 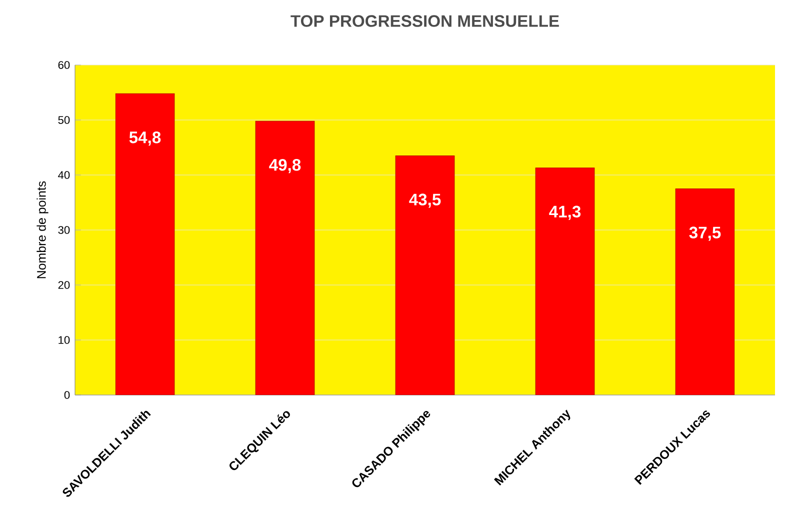 What do you see at coordinates (145, 138) in the screenshot?
I see `data-label: 54,8` at bounding box center [145, 138].